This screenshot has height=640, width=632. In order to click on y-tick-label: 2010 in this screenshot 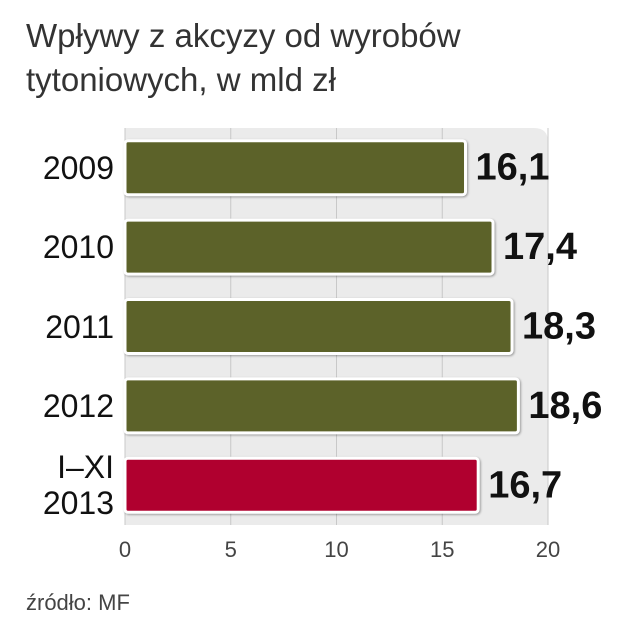, I will do `click(78, 247)`.